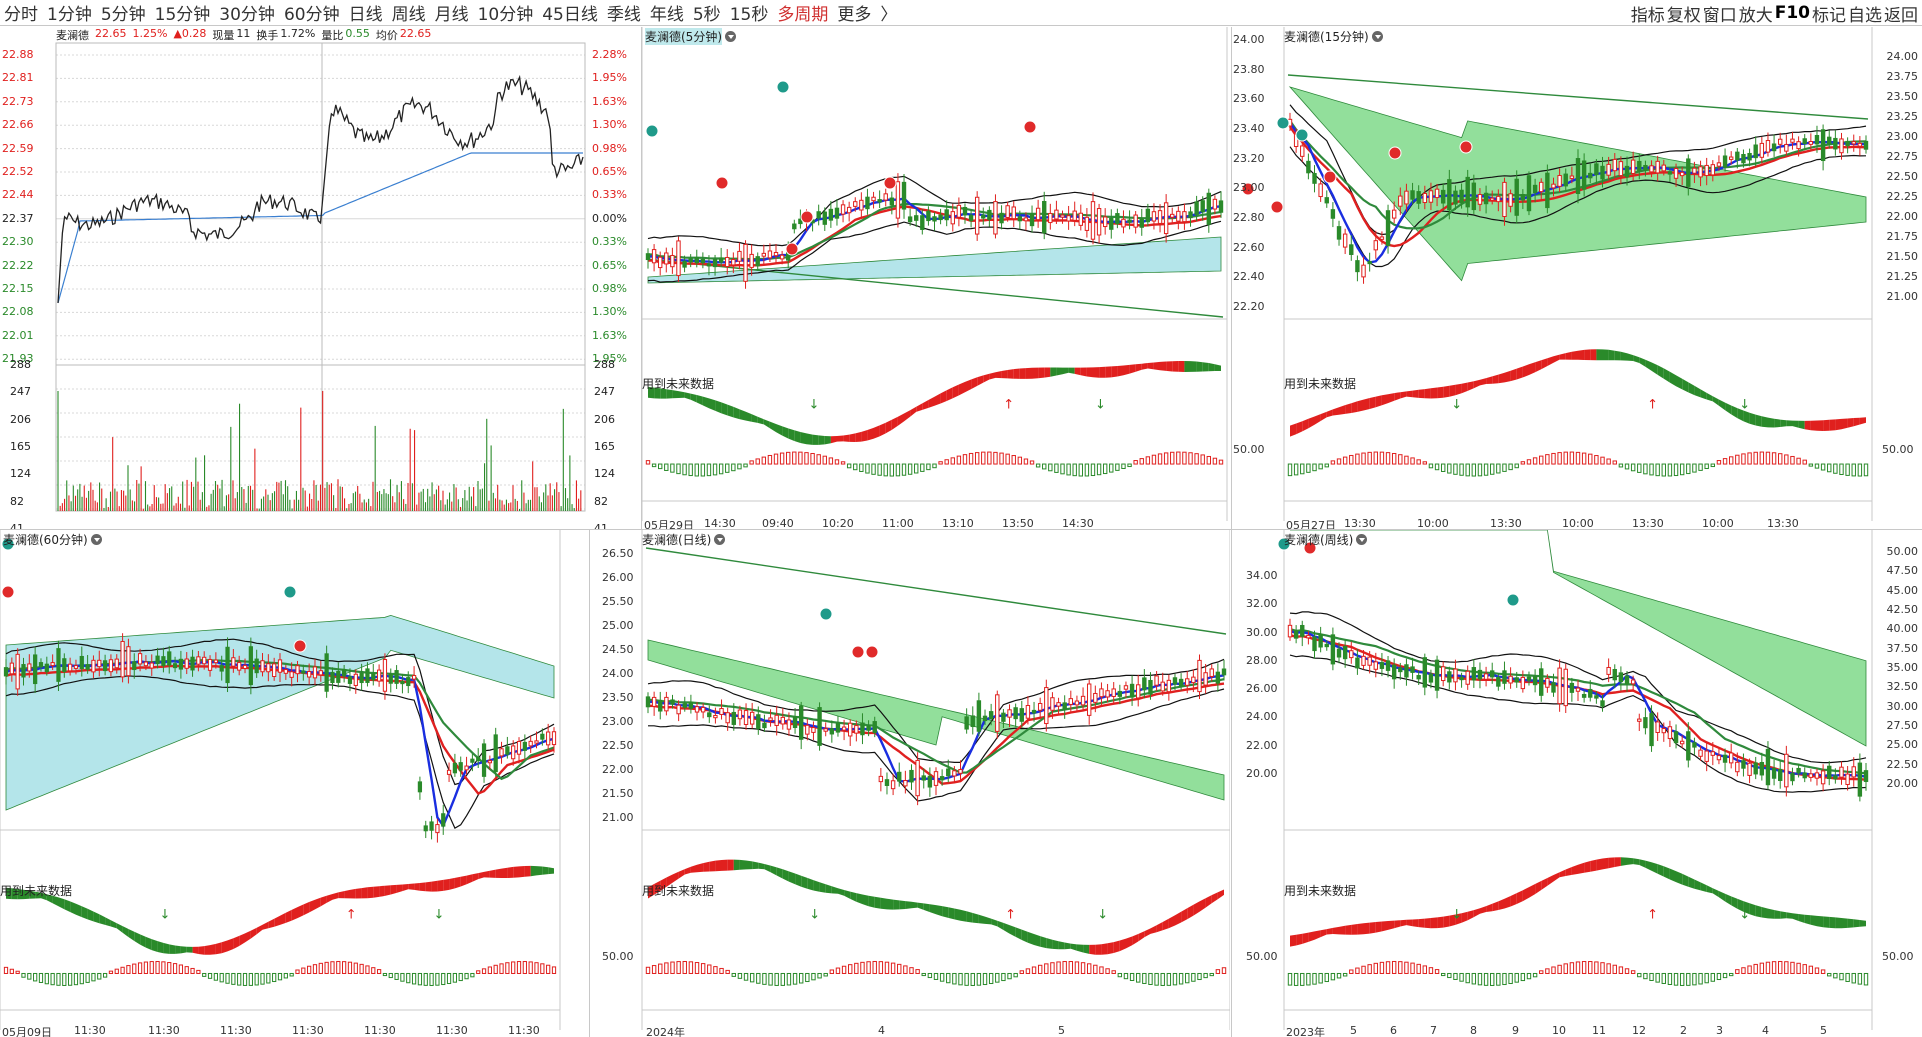  What do you see at coordinates (1719, 15) in the screenshot?
I see `window-button: 窗口` at bounding box center [1719, 15].